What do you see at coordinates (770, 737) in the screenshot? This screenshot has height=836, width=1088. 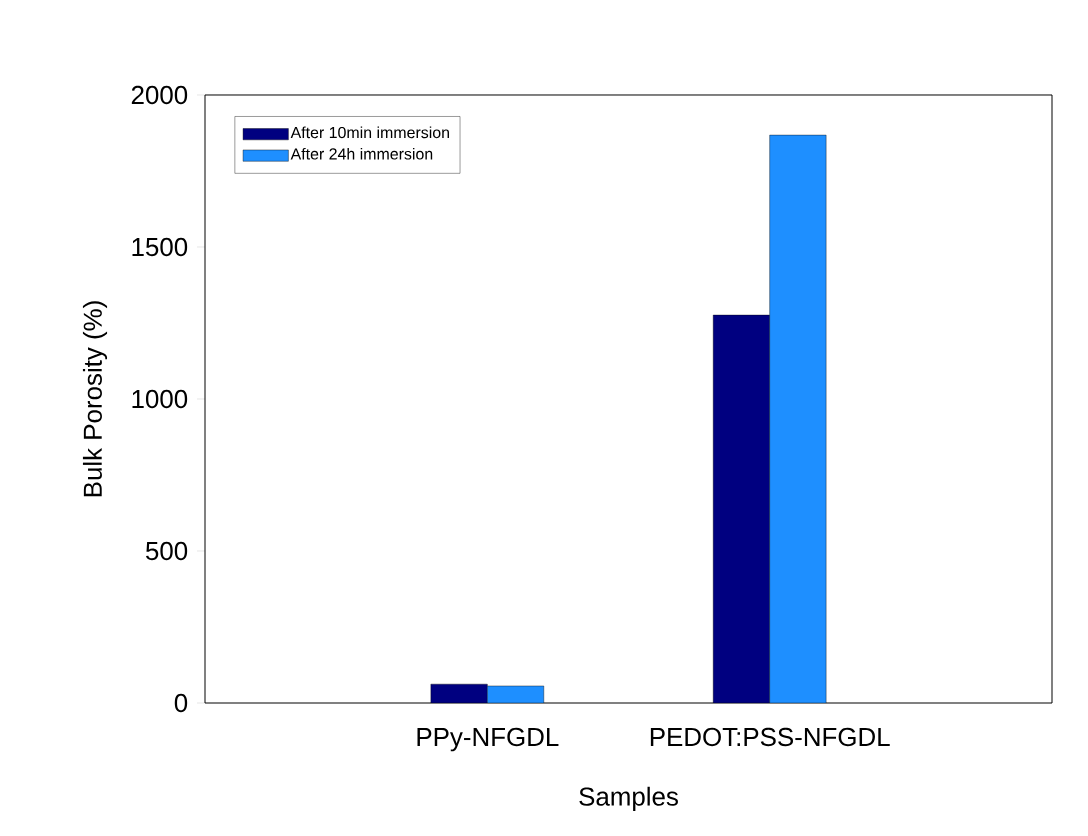 I see `x-tick-label: PEDOT:PSS-NFGDL` at bounding box center [770, 737].